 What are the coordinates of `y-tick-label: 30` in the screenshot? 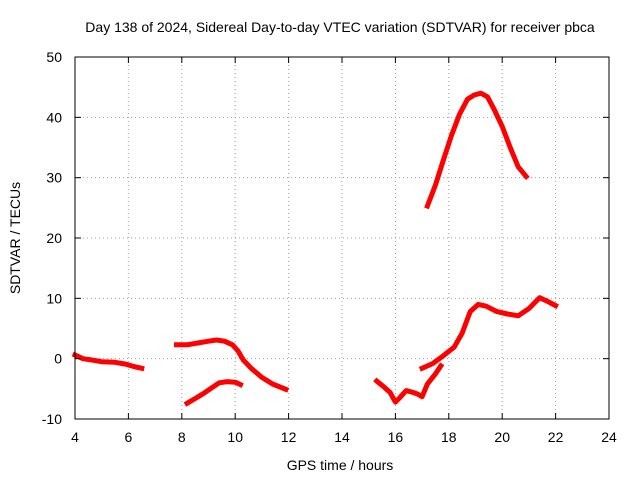 It's located at (54, 178).